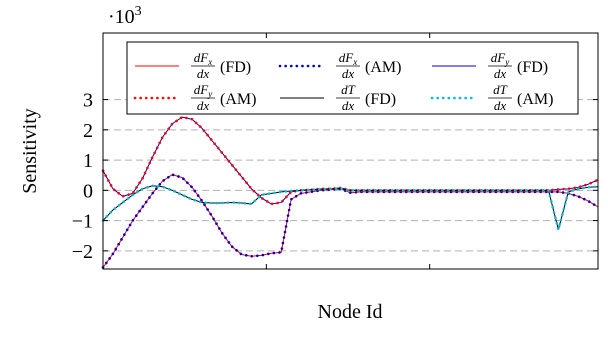  I want to click on y-tick-label: 0, so click(88, 191).